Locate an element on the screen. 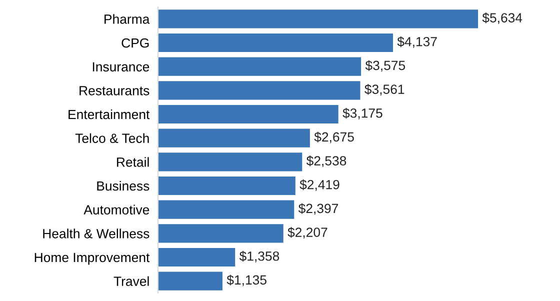 The height and width of the screenshot is (301, 560). y-tick-label: Restaurants is located at coordinates (115, 91).